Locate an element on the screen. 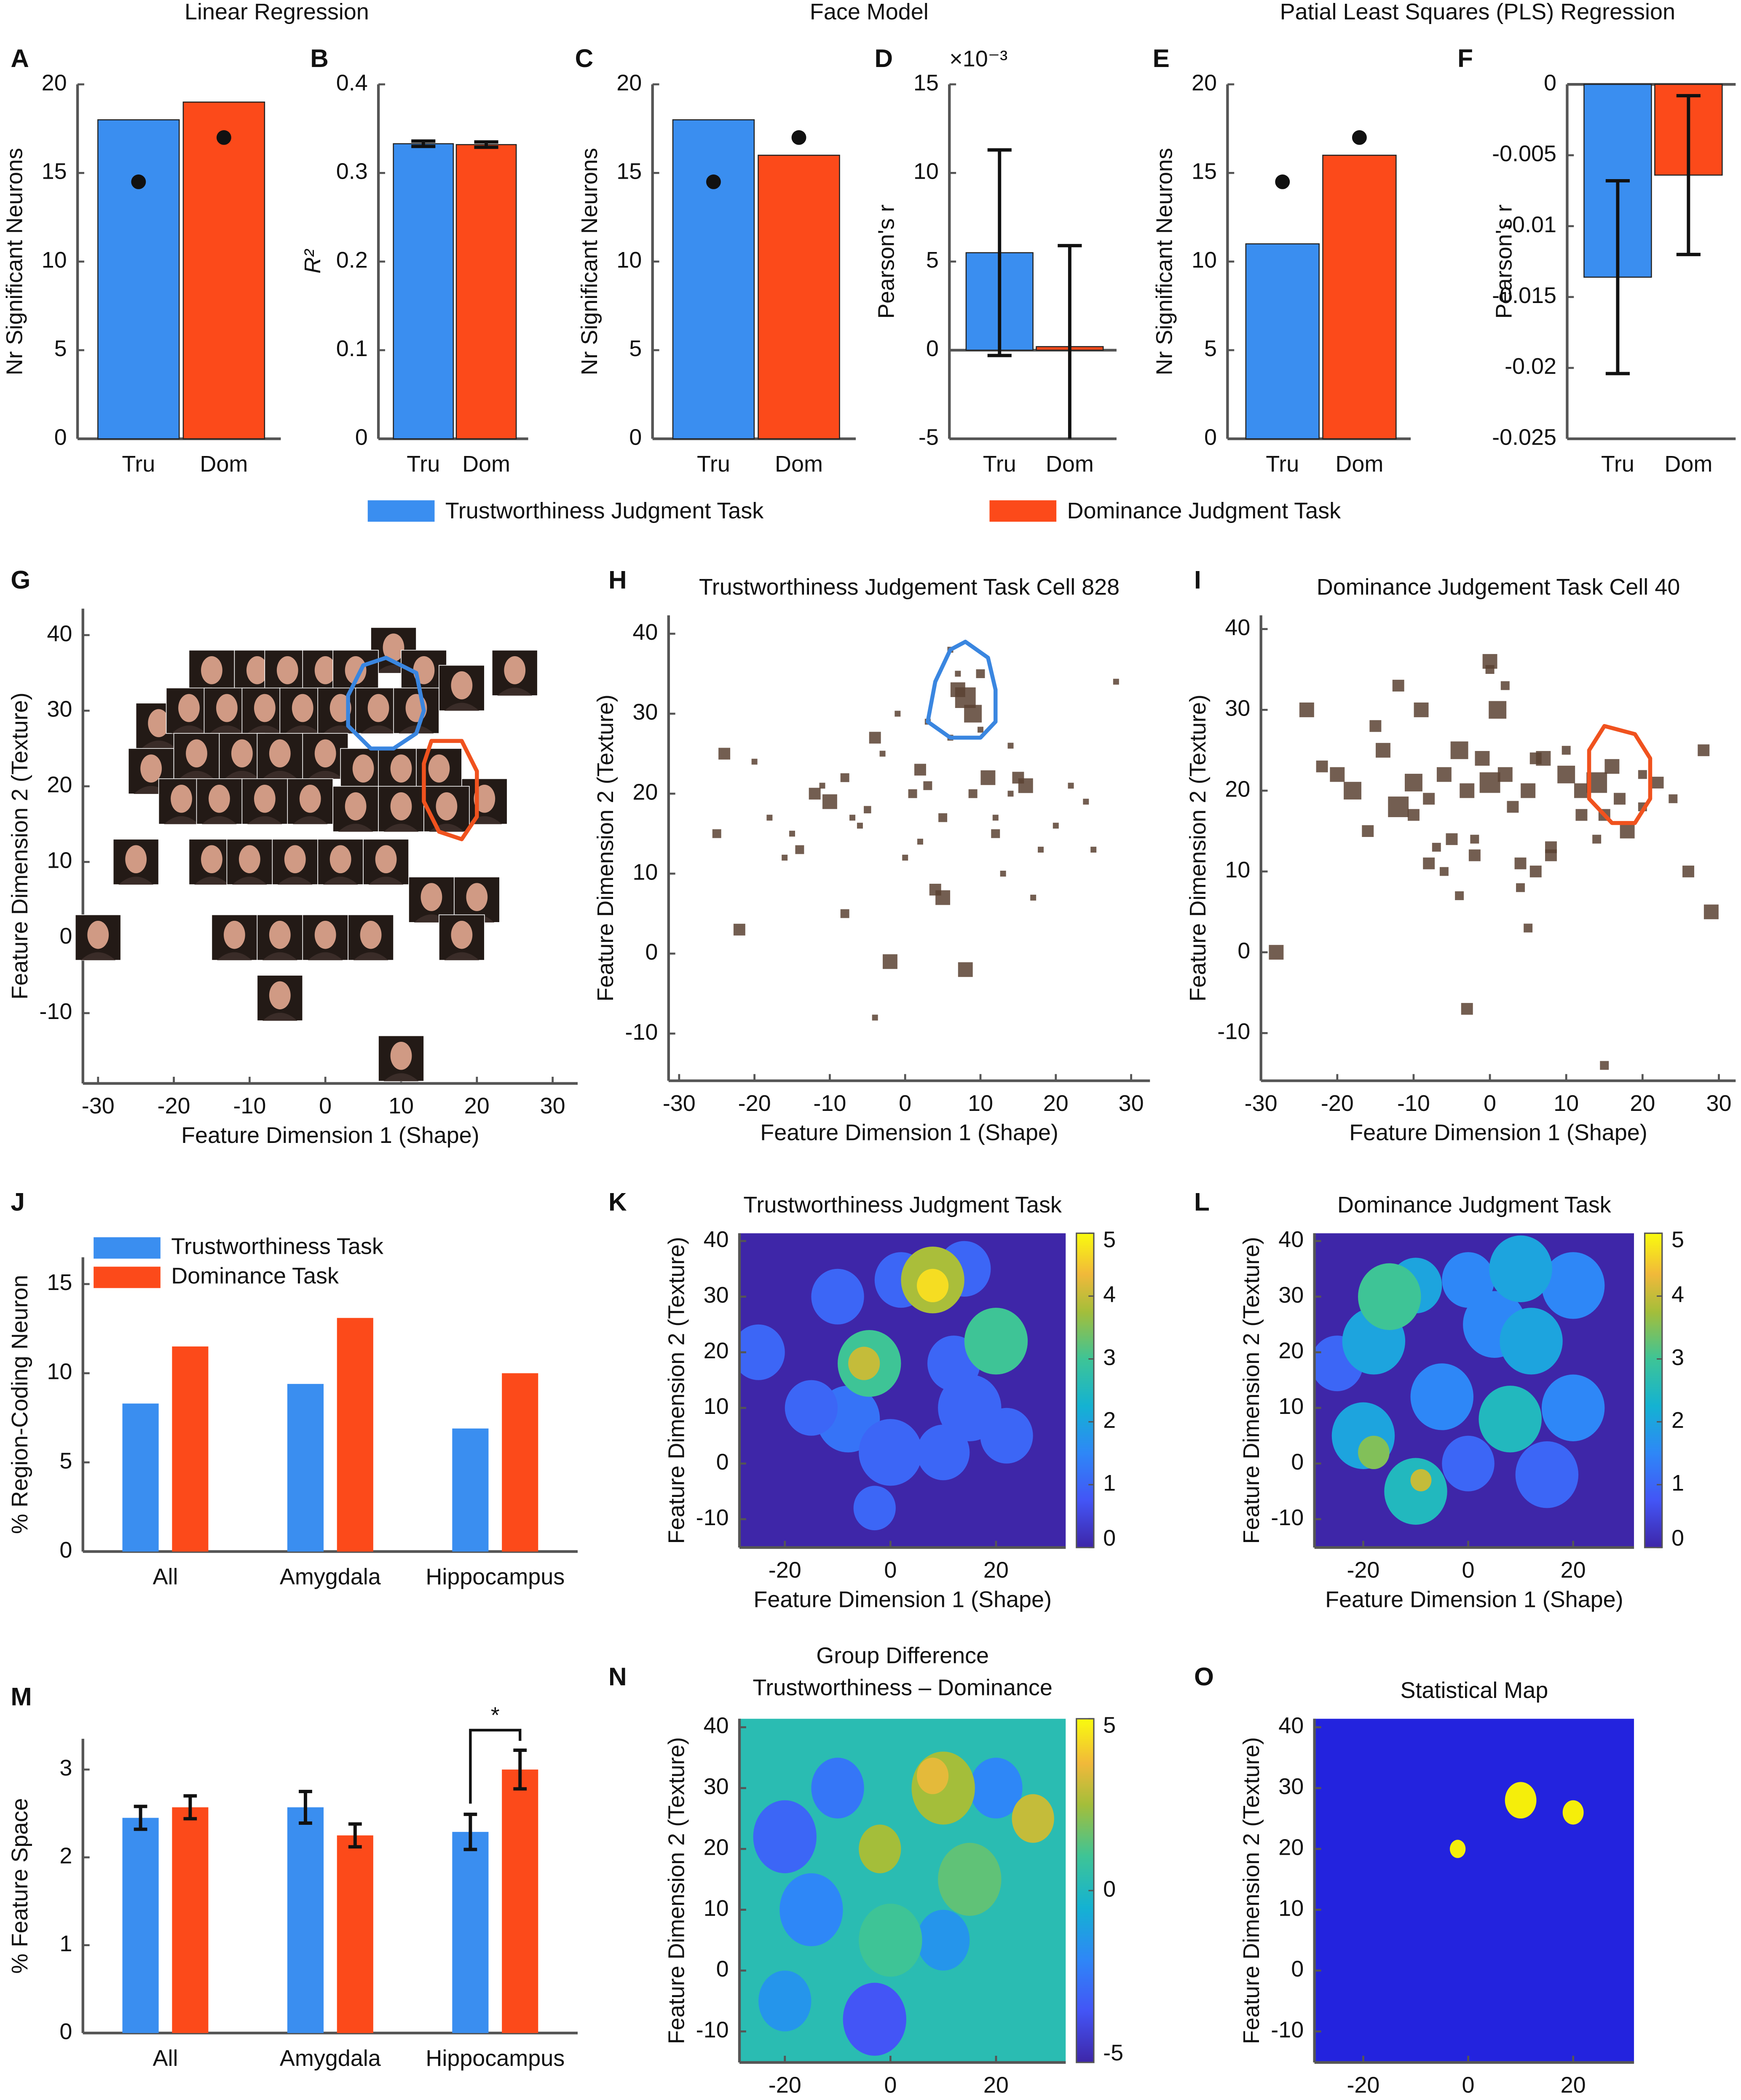  heatmap is located at coordinates (902, 1890).